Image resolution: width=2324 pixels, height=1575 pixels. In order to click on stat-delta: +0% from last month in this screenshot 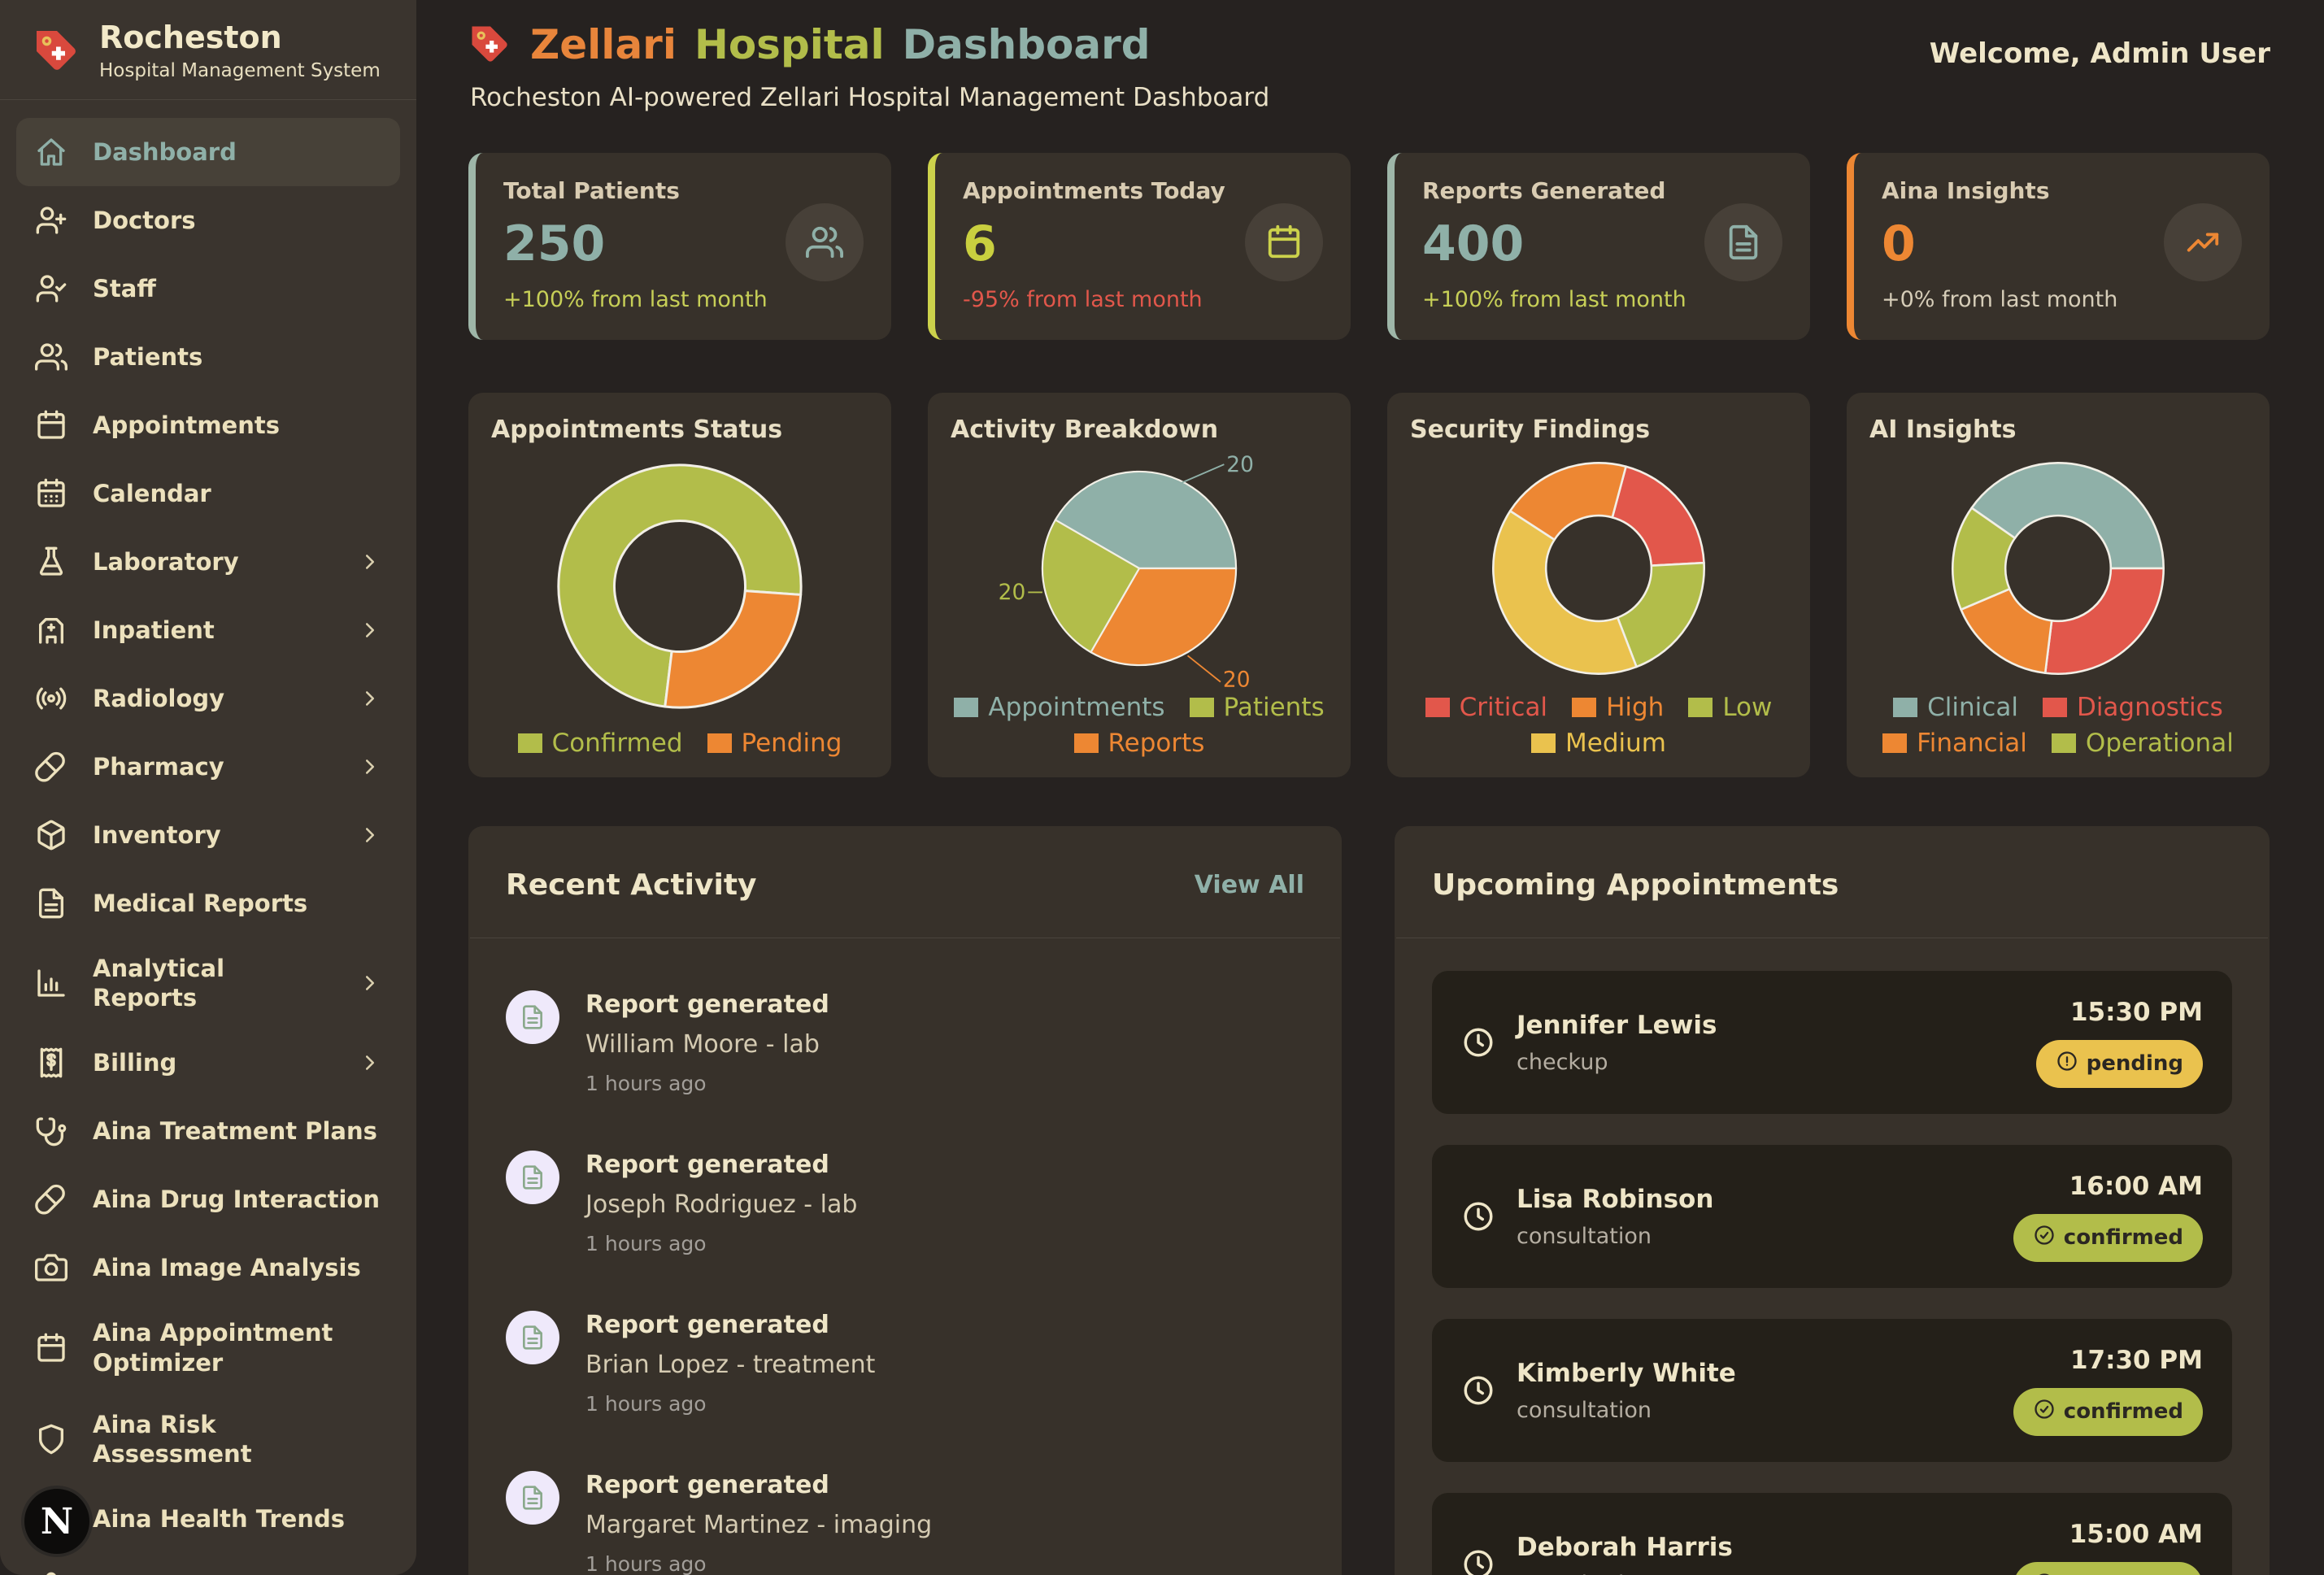, I will do `click(2000, 299)`.